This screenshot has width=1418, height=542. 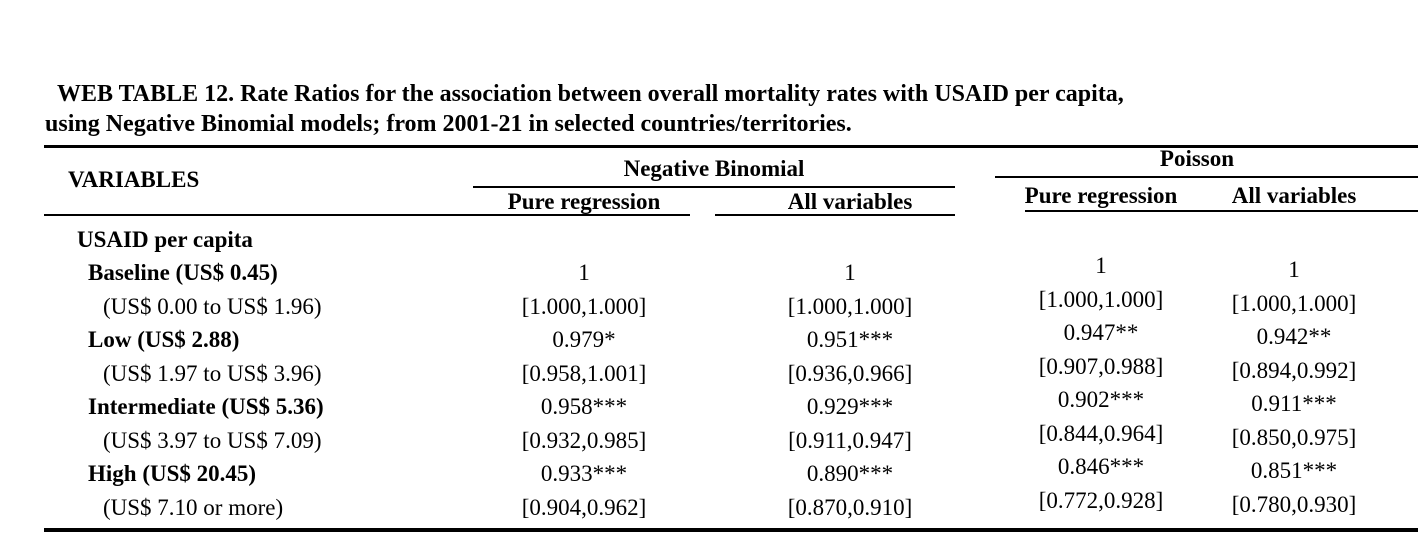 What do you see at coordinates (1101, 195) in the screenshot?
I see `column-header-po-pure-regression: Pure regression` at bounding box center [1101, 195].